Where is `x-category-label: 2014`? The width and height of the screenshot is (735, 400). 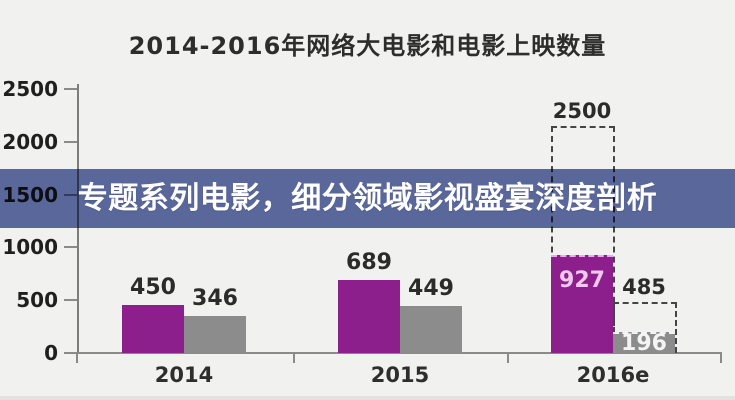
x-category-label: 2014 is located at coordinates (184, 375).